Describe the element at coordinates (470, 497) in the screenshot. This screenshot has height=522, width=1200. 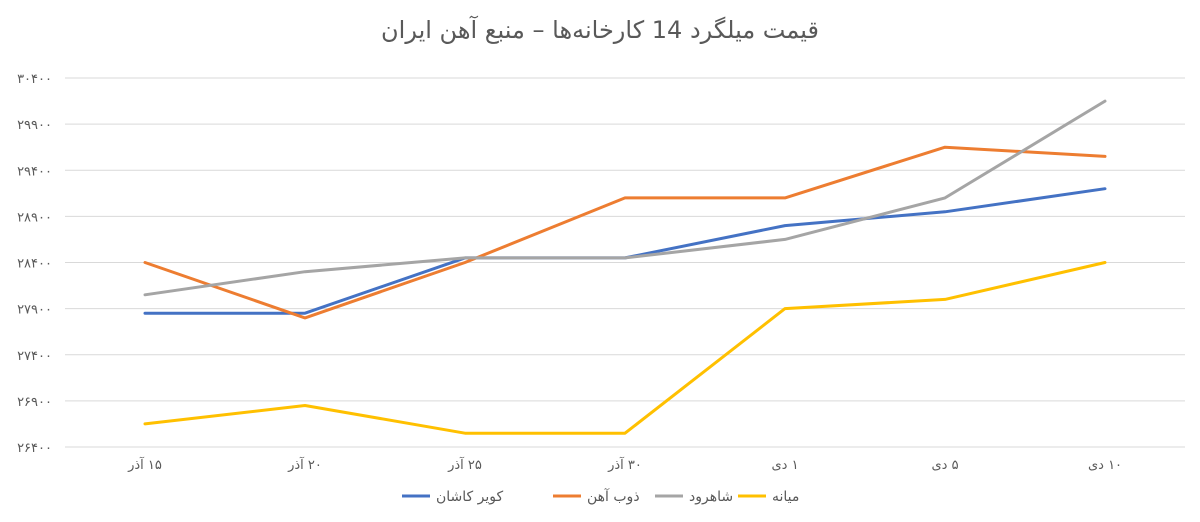
I see `legend-label: کویر کاشان` at that location.